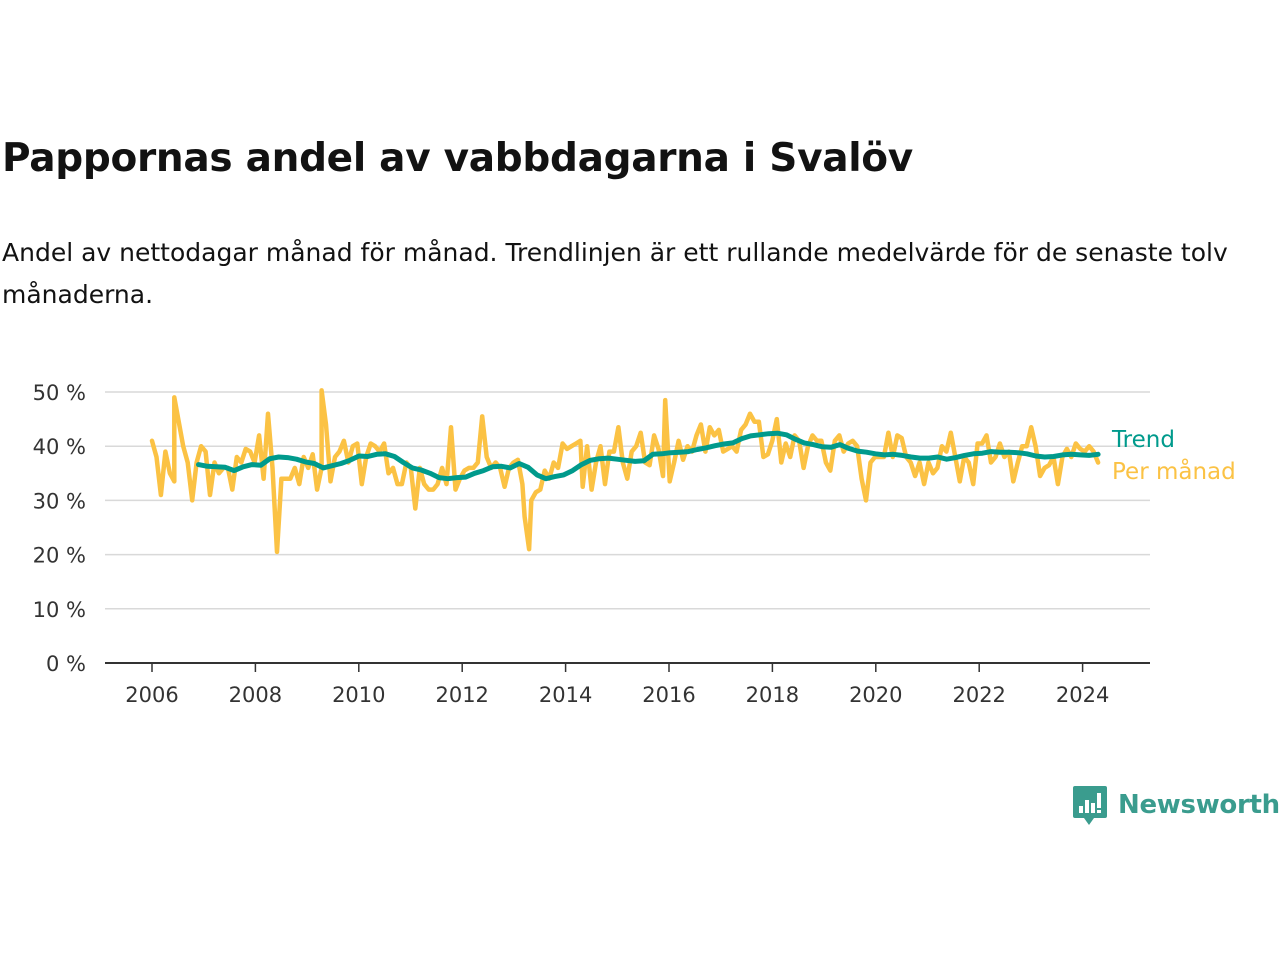 Image resolution: width=1280 pixels, height=960 pixels. What do you see at coordinates (59, 447) in the screenshot?
I see `y-tick-label: 40 %` at bounding box center [59, 447].